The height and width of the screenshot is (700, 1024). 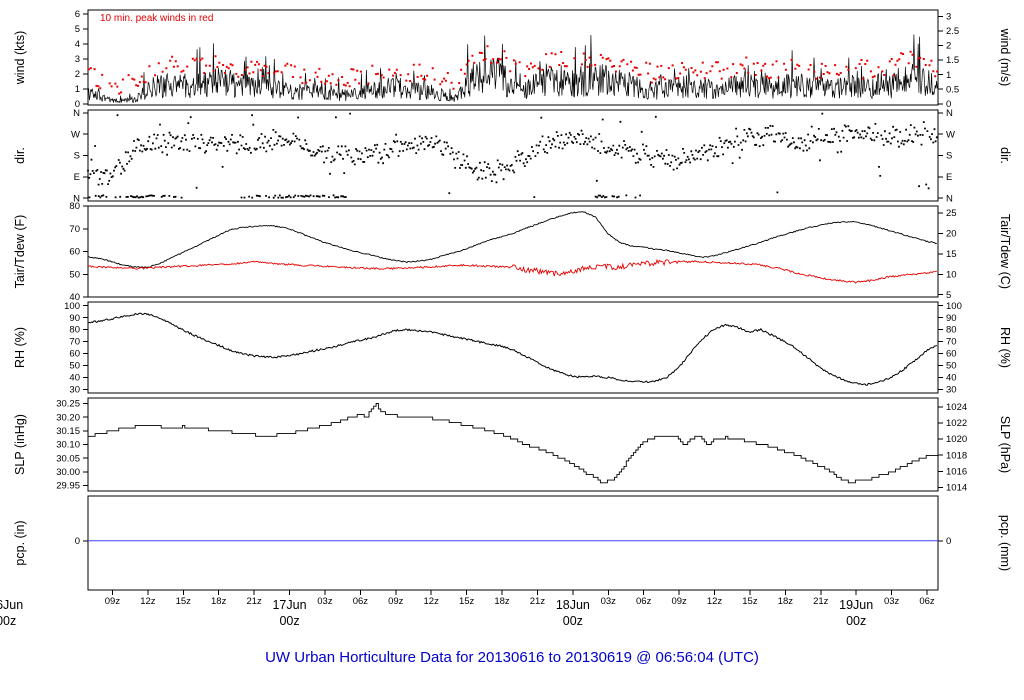 What do you see at coordinates (954, 306) in the screenshot?
I see `ytick-right: 100` at bounding box center [954, 306].